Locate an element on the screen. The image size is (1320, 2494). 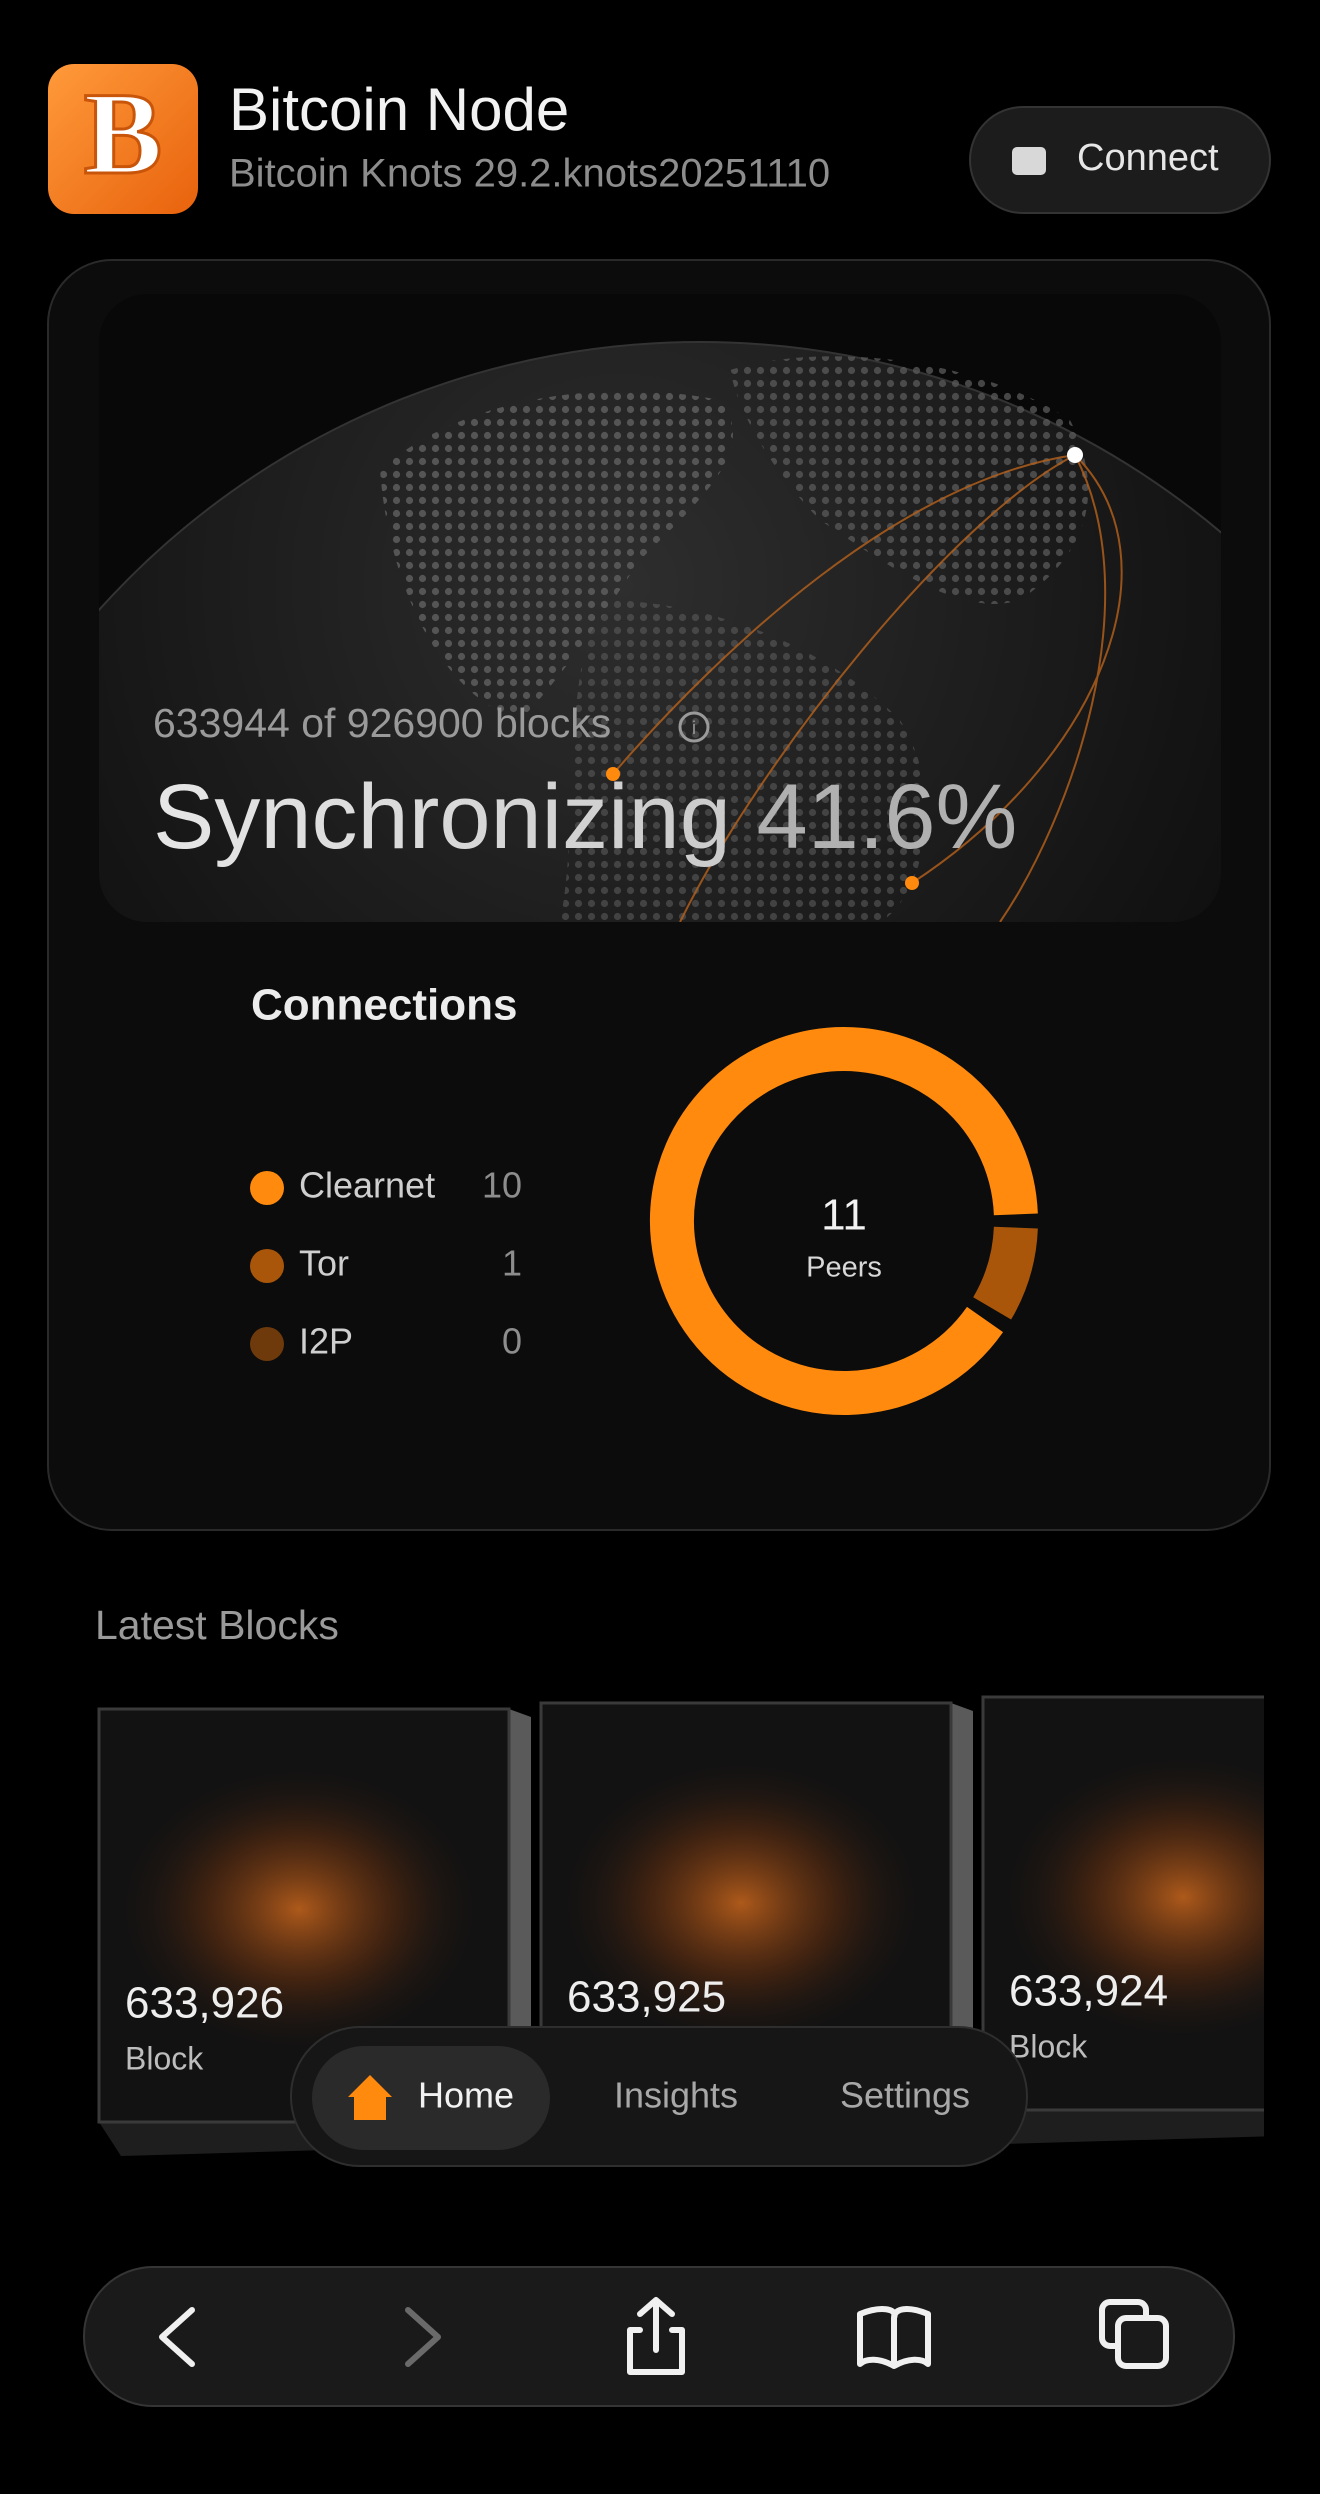
info-glyph: i is located at coordinates (694, 728).